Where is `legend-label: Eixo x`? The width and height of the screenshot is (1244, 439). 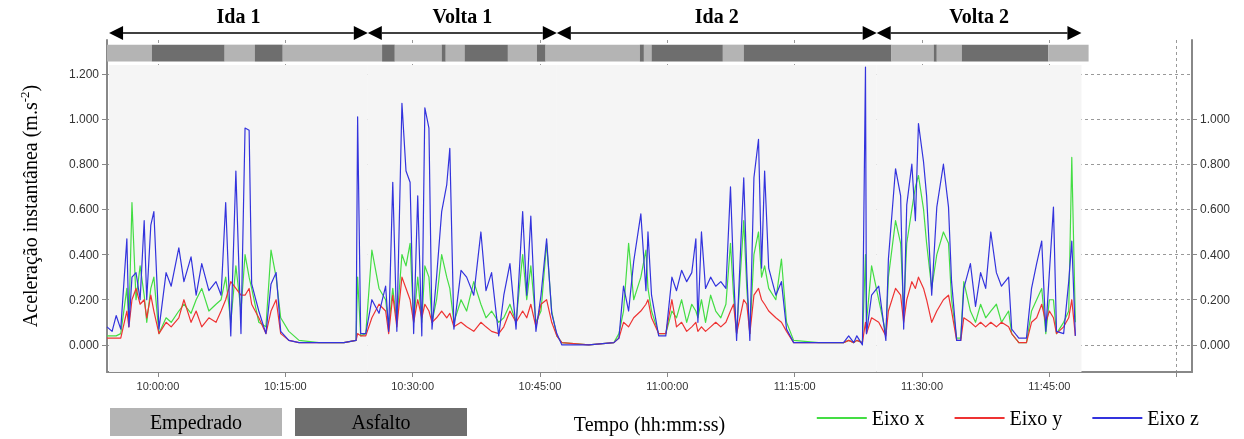 legend-label: Eixo x is located at coordinates (898, 418).